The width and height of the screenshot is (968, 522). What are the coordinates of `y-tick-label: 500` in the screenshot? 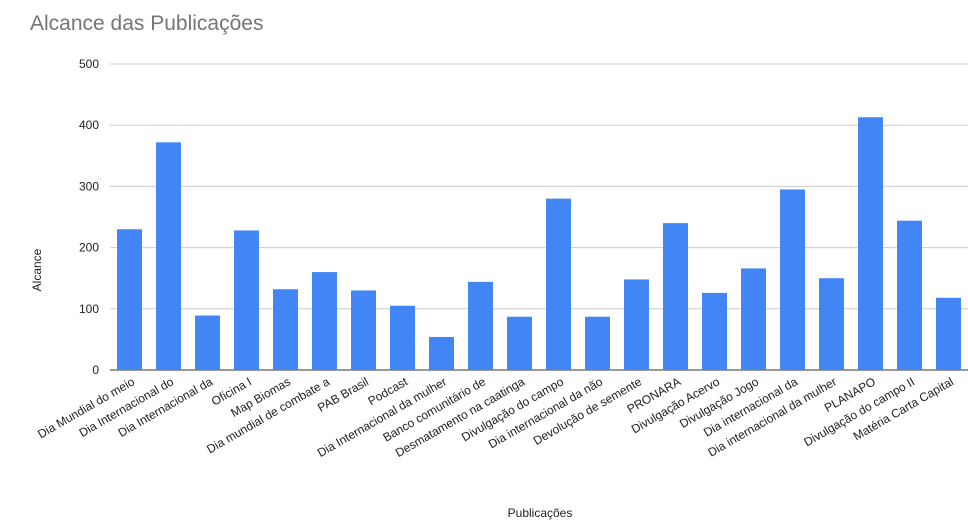 It's located at (89, 64).